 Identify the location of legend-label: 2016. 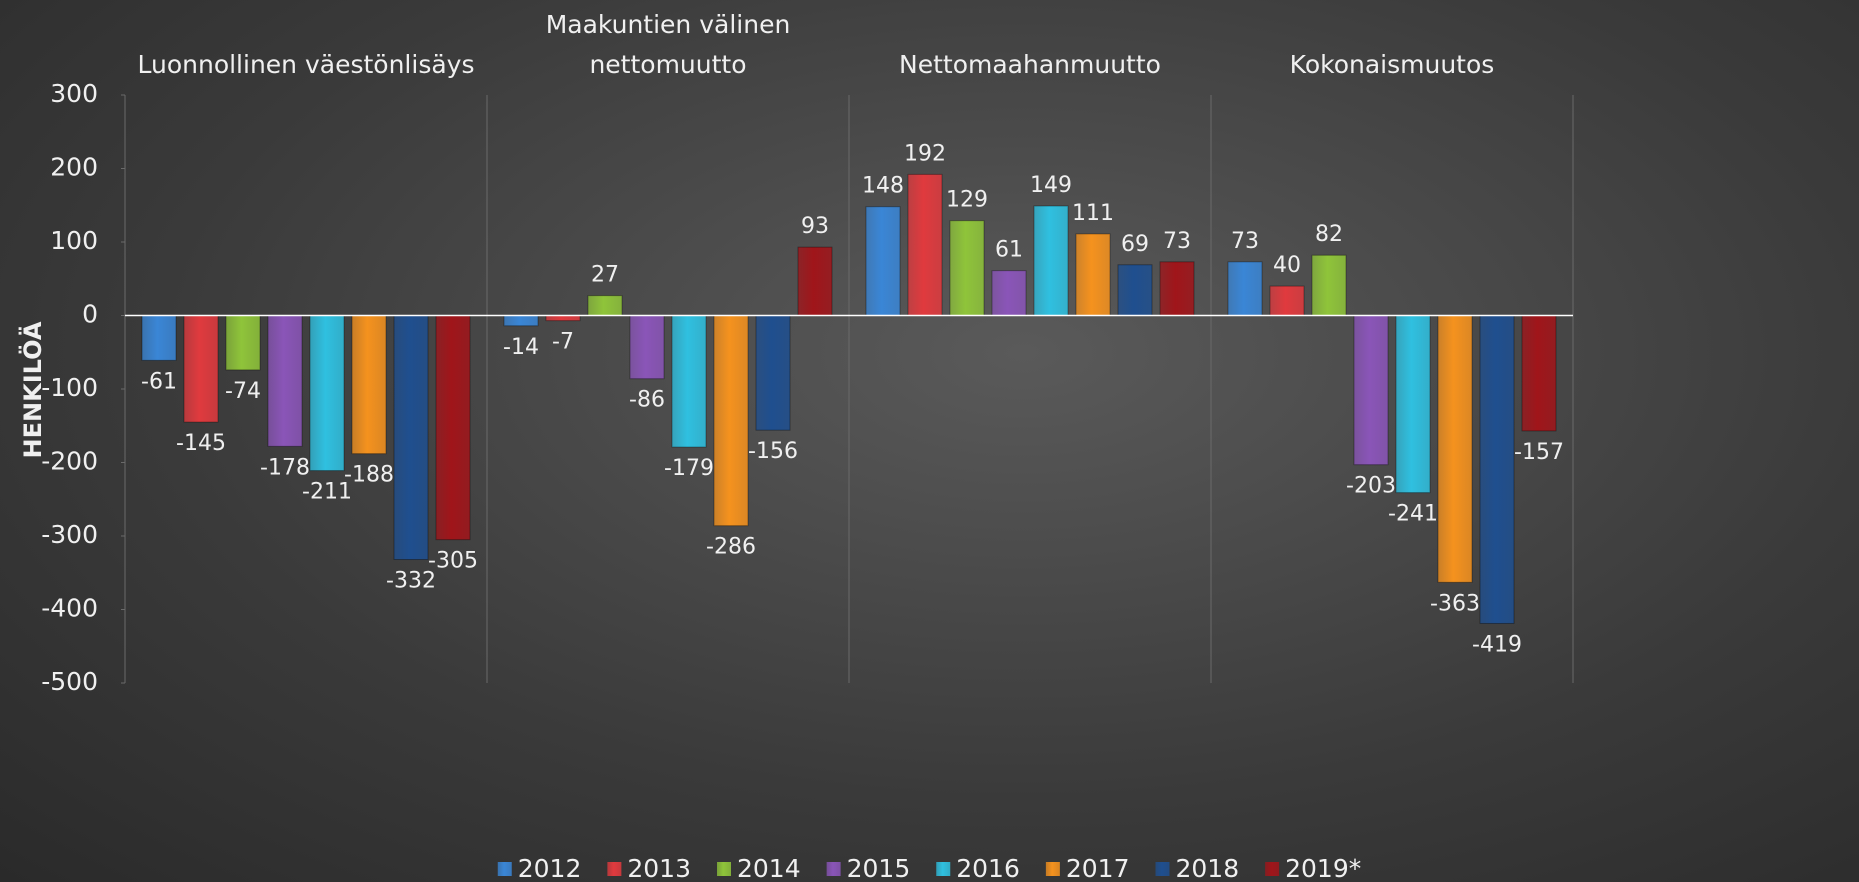
(988, 868).